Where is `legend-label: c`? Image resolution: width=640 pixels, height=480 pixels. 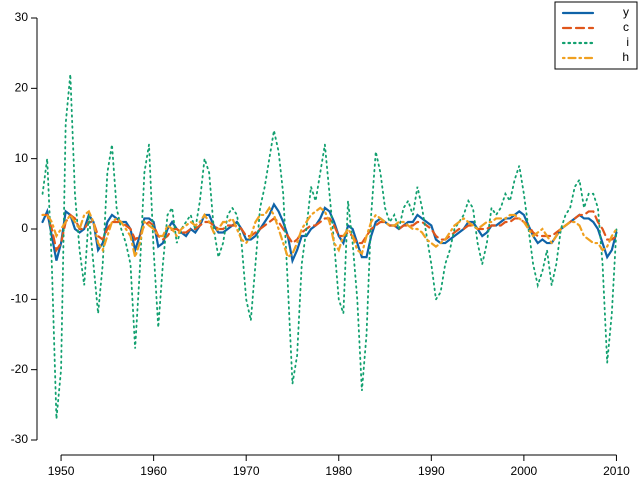 legend-label: c is located at coordinates (626, 27).